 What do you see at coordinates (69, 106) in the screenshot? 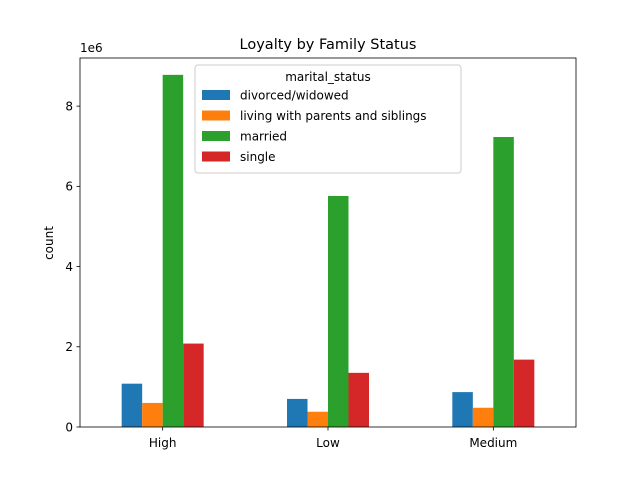
I see `y-tick-label: 8` at bounding box center [69, 106].